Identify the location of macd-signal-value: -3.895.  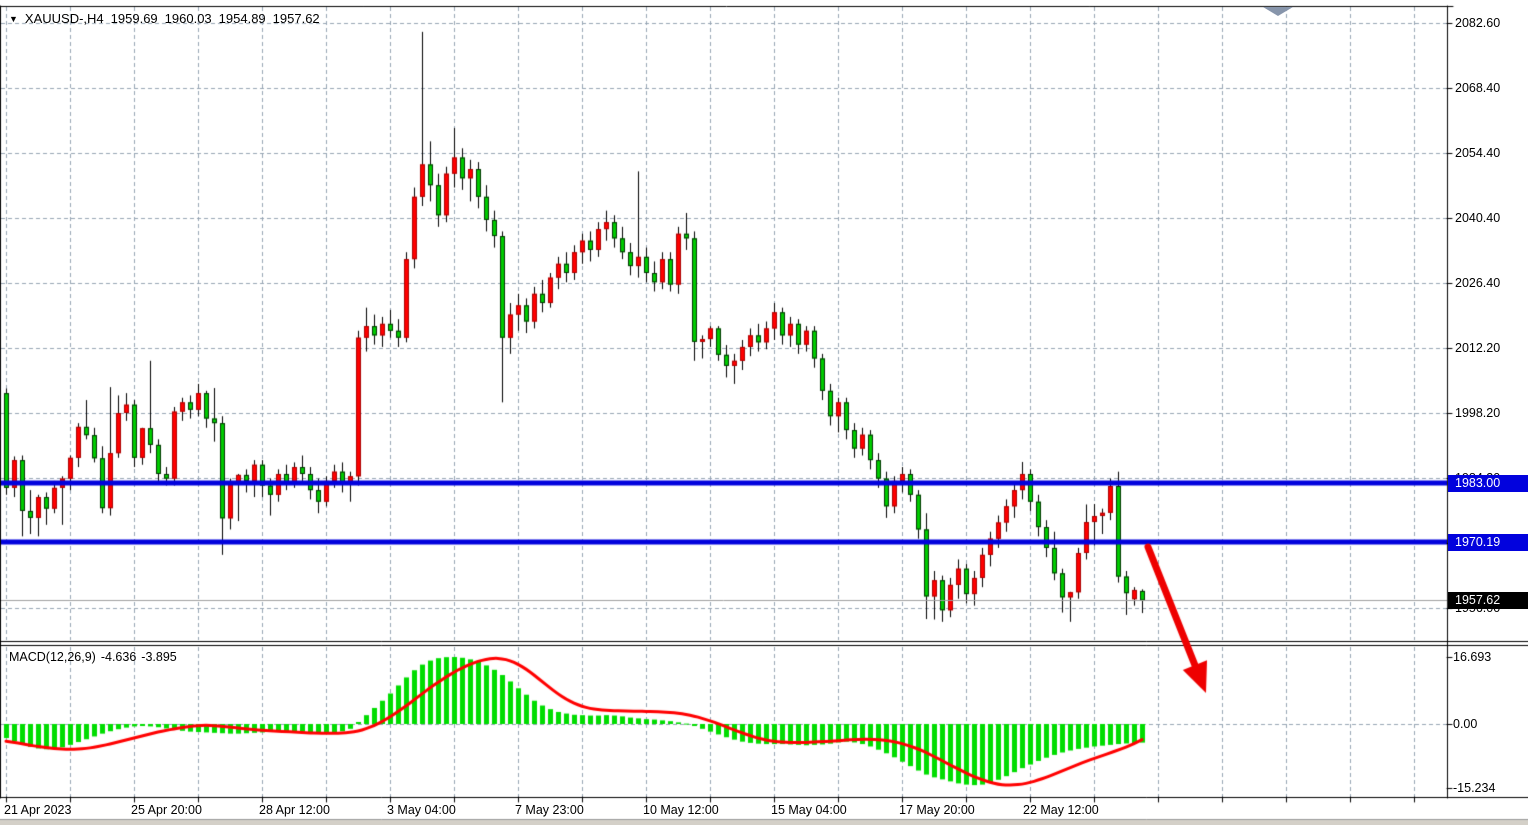
(159, 657).